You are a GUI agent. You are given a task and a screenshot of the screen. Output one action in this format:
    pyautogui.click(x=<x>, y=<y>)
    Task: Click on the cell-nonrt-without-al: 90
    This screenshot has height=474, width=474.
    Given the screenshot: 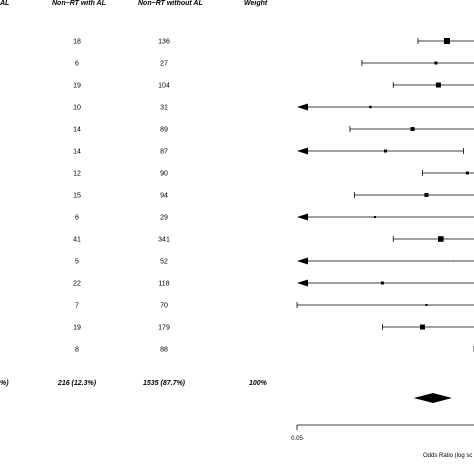 What is the action you would take?
    pyautogui.click(x=164, y=174)
    